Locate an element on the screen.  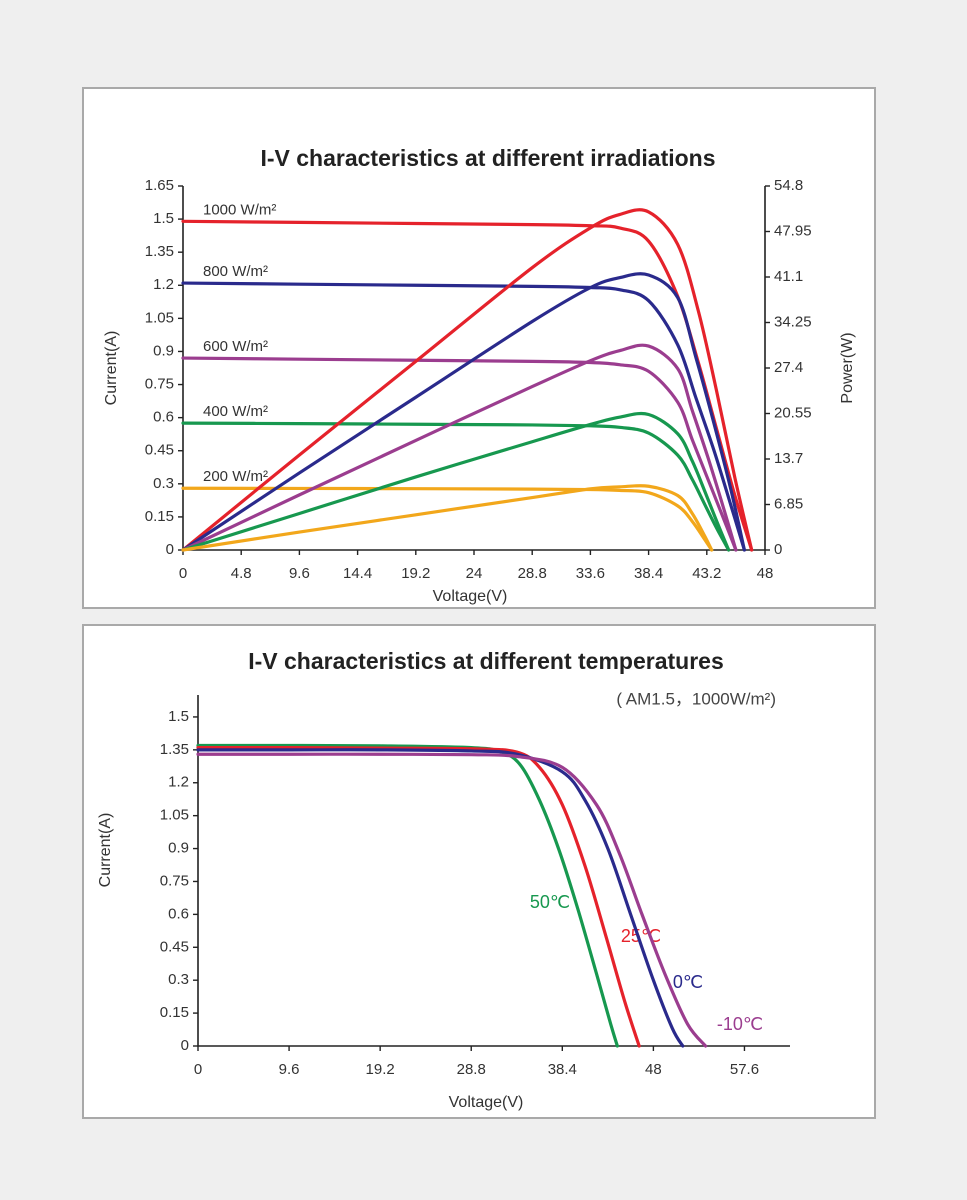
series-label: 400 W/m² is located at coordinates (235, 411).